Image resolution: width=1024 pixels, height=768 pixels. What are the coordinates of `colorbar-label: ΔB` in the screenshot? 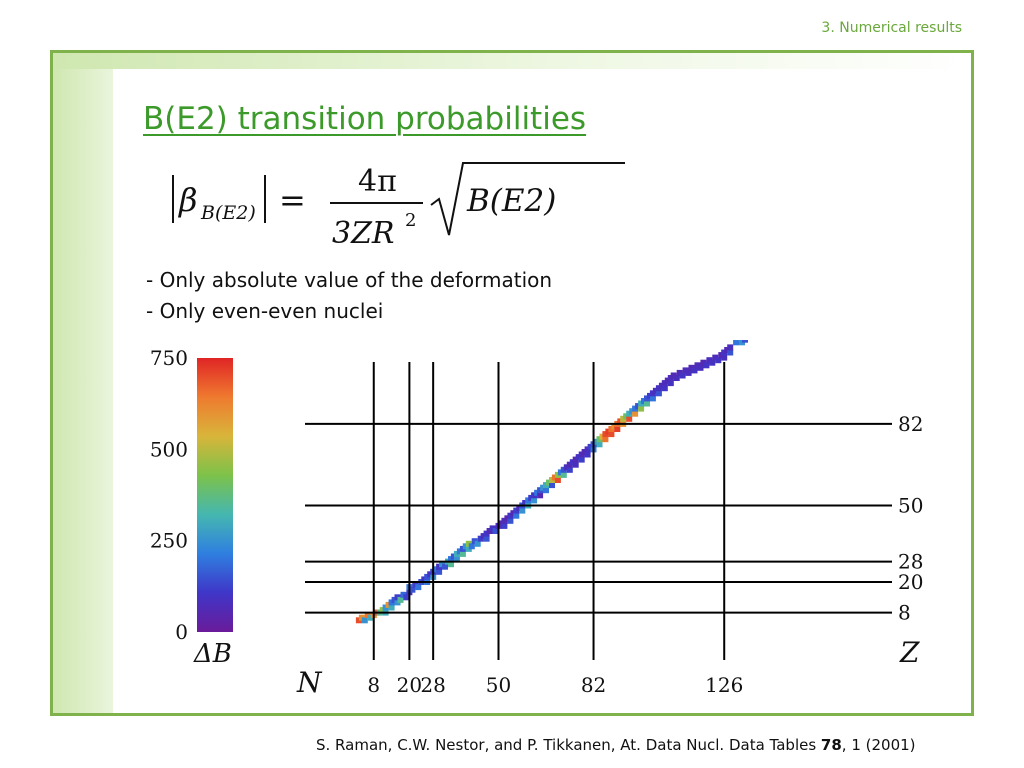 It's located at (212, 654).